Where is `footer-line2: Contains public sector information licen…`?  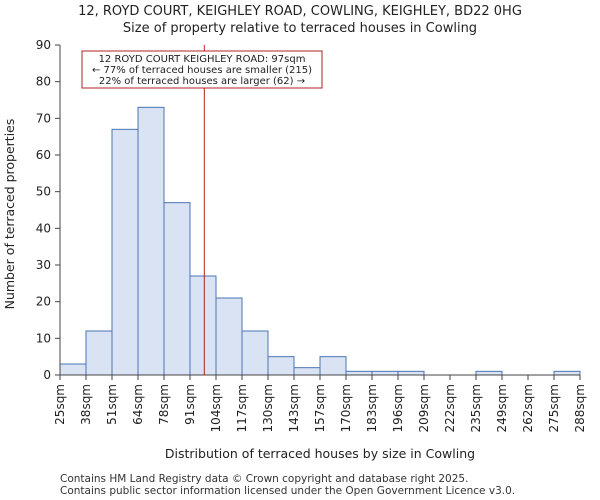 footer-line2: Contains public sector information licen… is located at coordinates (287, 491).